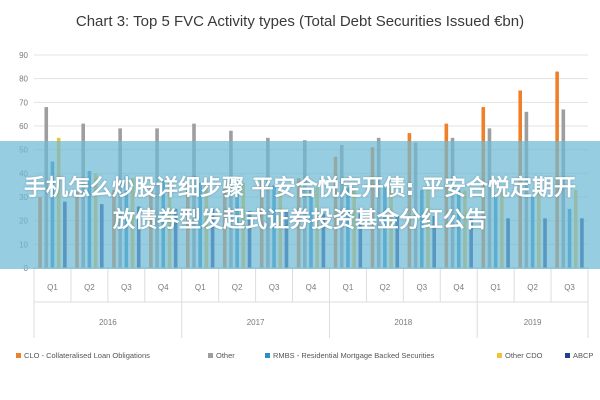 This screenshot has height=400, width=600. Describe the element at coordinates (23, 126) in the screenshot. I see `y-tick-label: 60` at that location.